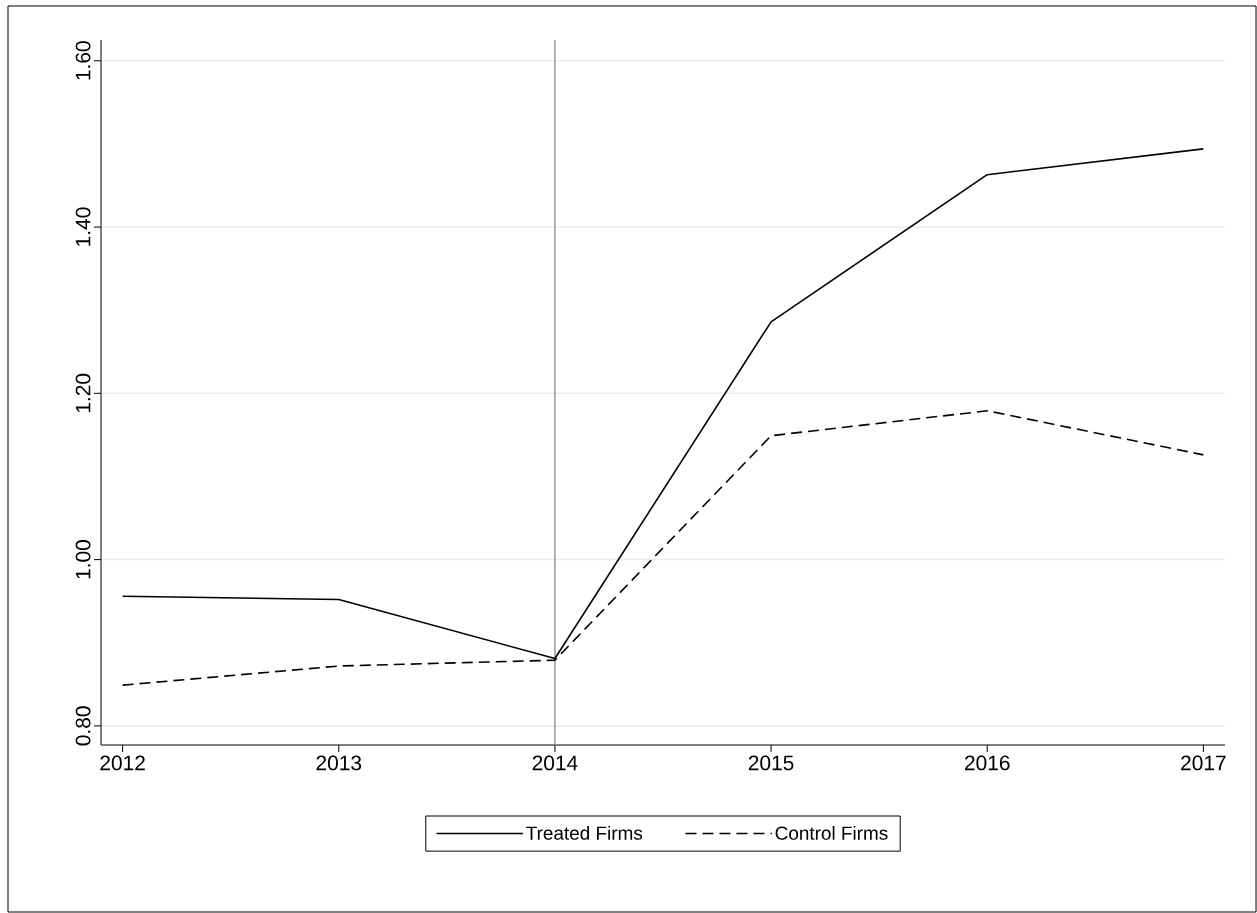 Image resolution: width=1257 pixels, height=913 pixels. Describe the element at coordinates (584, 832) in the screenshot. I see `legend-label: Treated Firms` at that location.